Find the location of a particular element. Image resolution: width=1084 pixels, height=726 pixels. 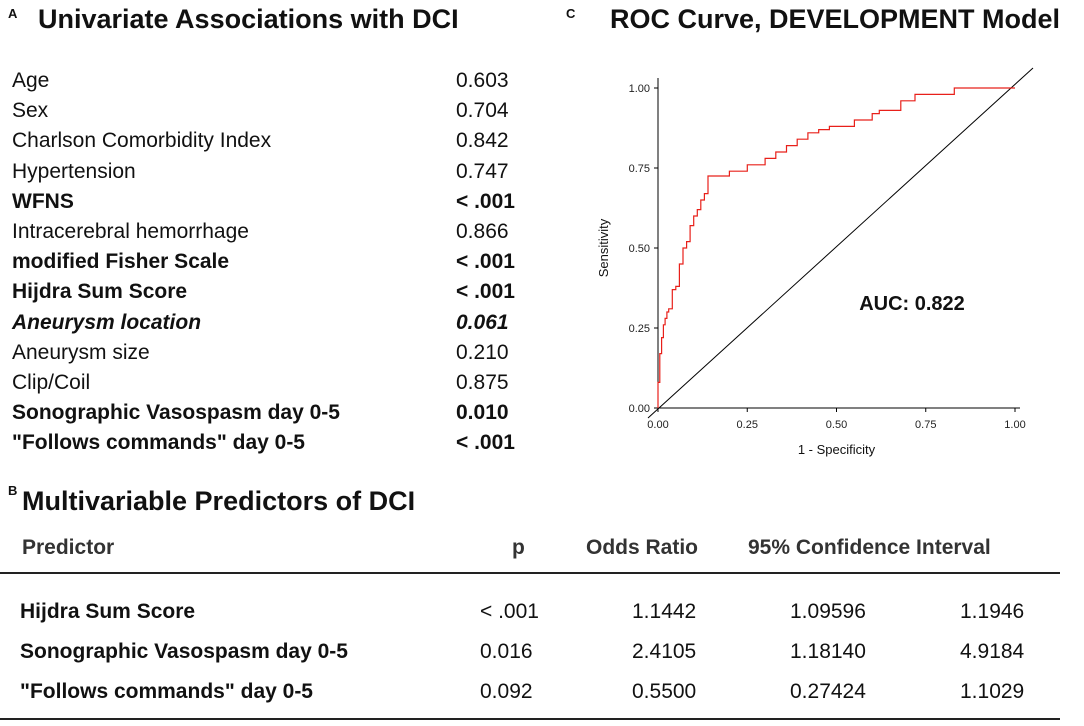

variable-label: Hypertension is located at coordinates (74, 171).